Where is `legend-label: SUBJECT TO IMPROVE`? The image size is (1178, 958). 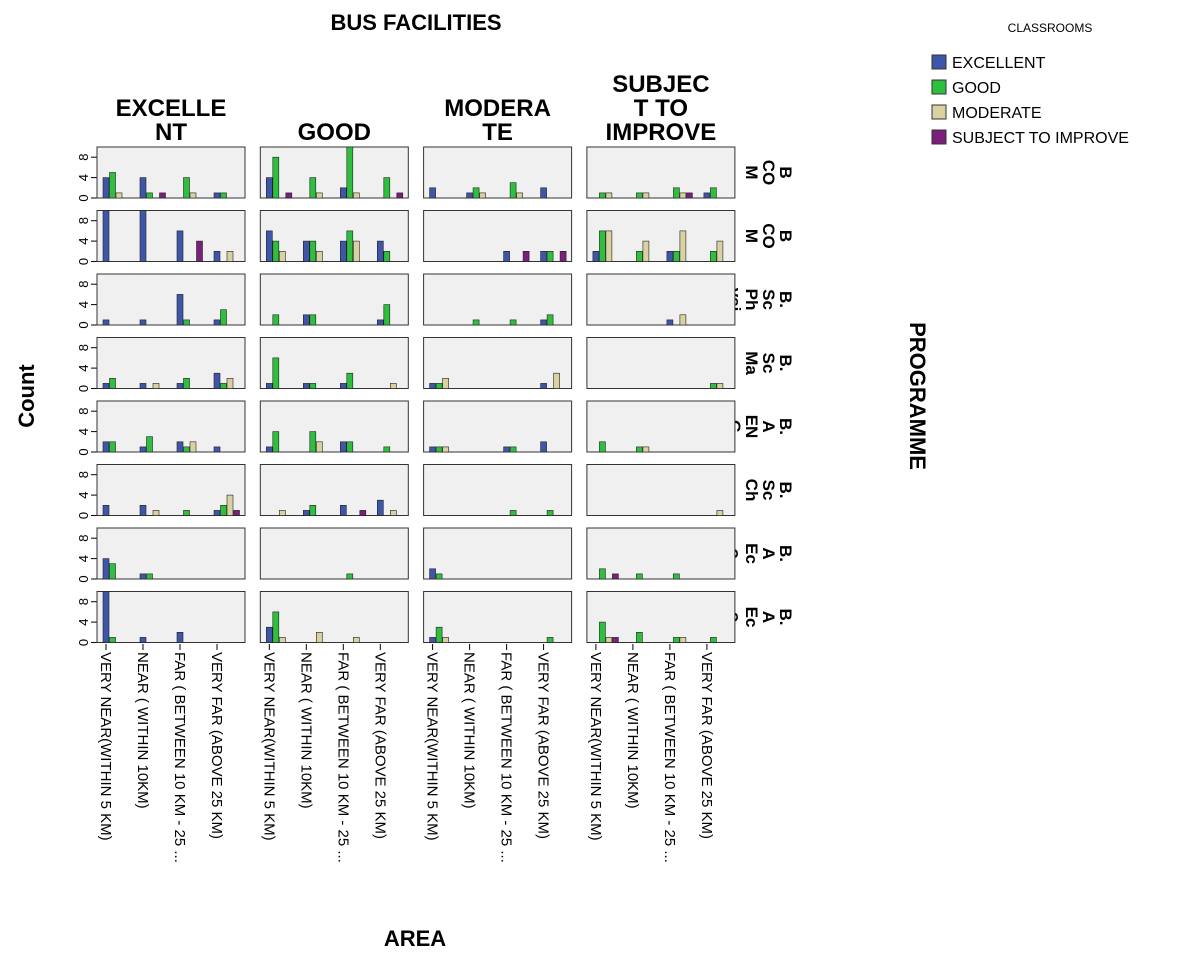 legend-label: SUBJECT TO IMPROVE is located at coordinates (1040, 138).